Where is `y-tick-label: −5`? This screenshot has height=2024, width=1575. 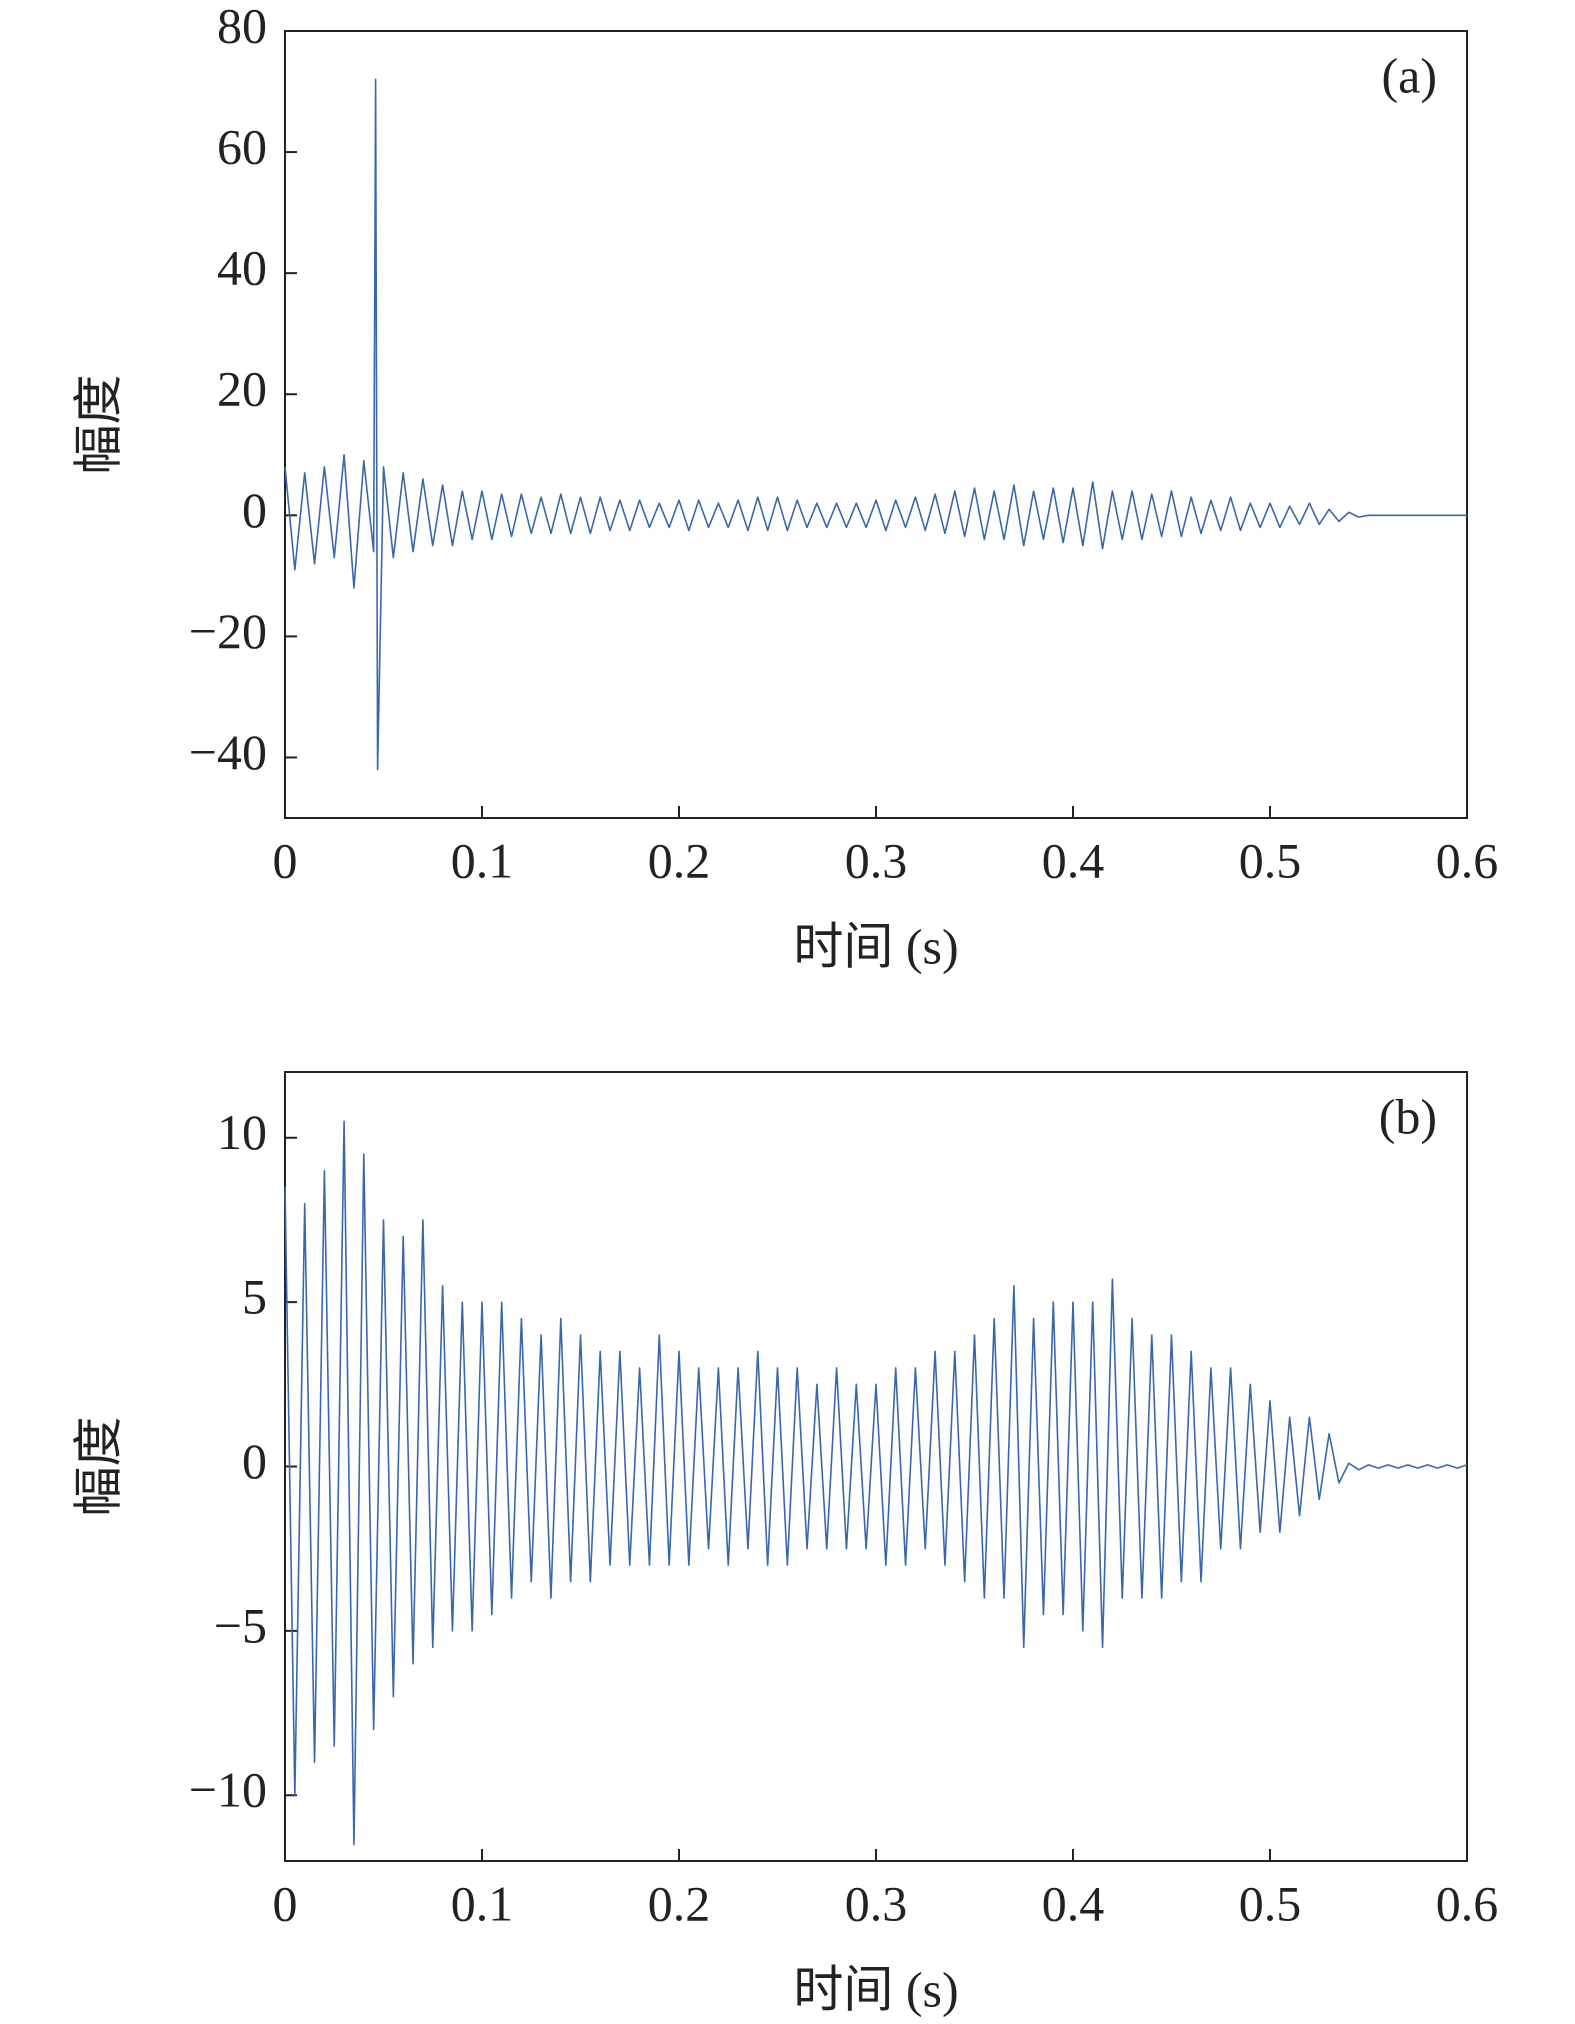 y-tick-label: −5 is located at coordinates (240, 1625).